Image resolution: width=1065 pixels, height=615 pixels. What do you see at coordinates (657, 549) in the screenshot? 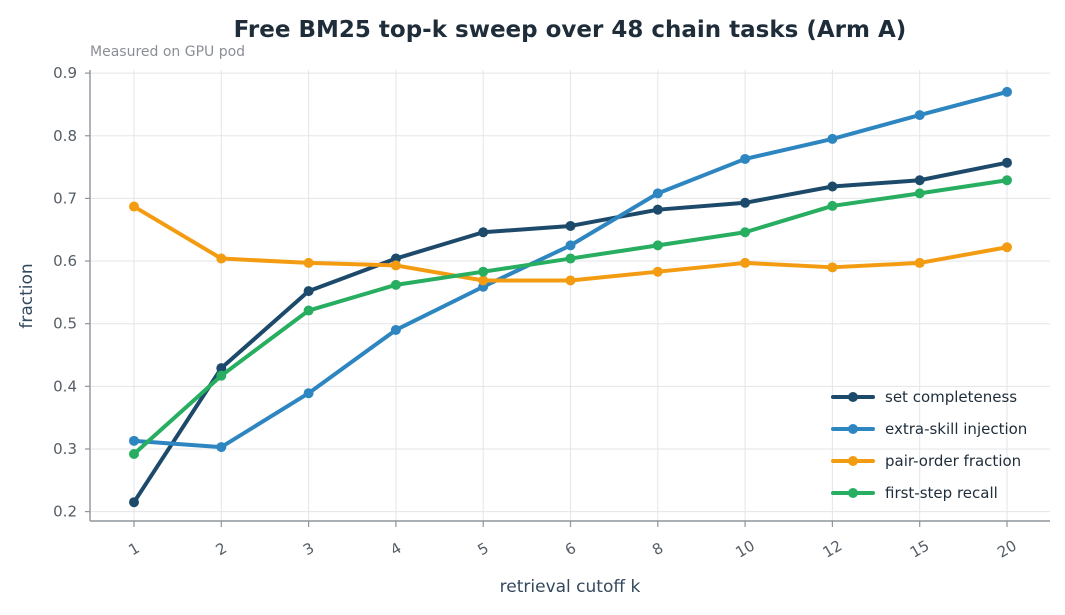
I see `x-tick-label: 8` at bounding box center [657, 549].